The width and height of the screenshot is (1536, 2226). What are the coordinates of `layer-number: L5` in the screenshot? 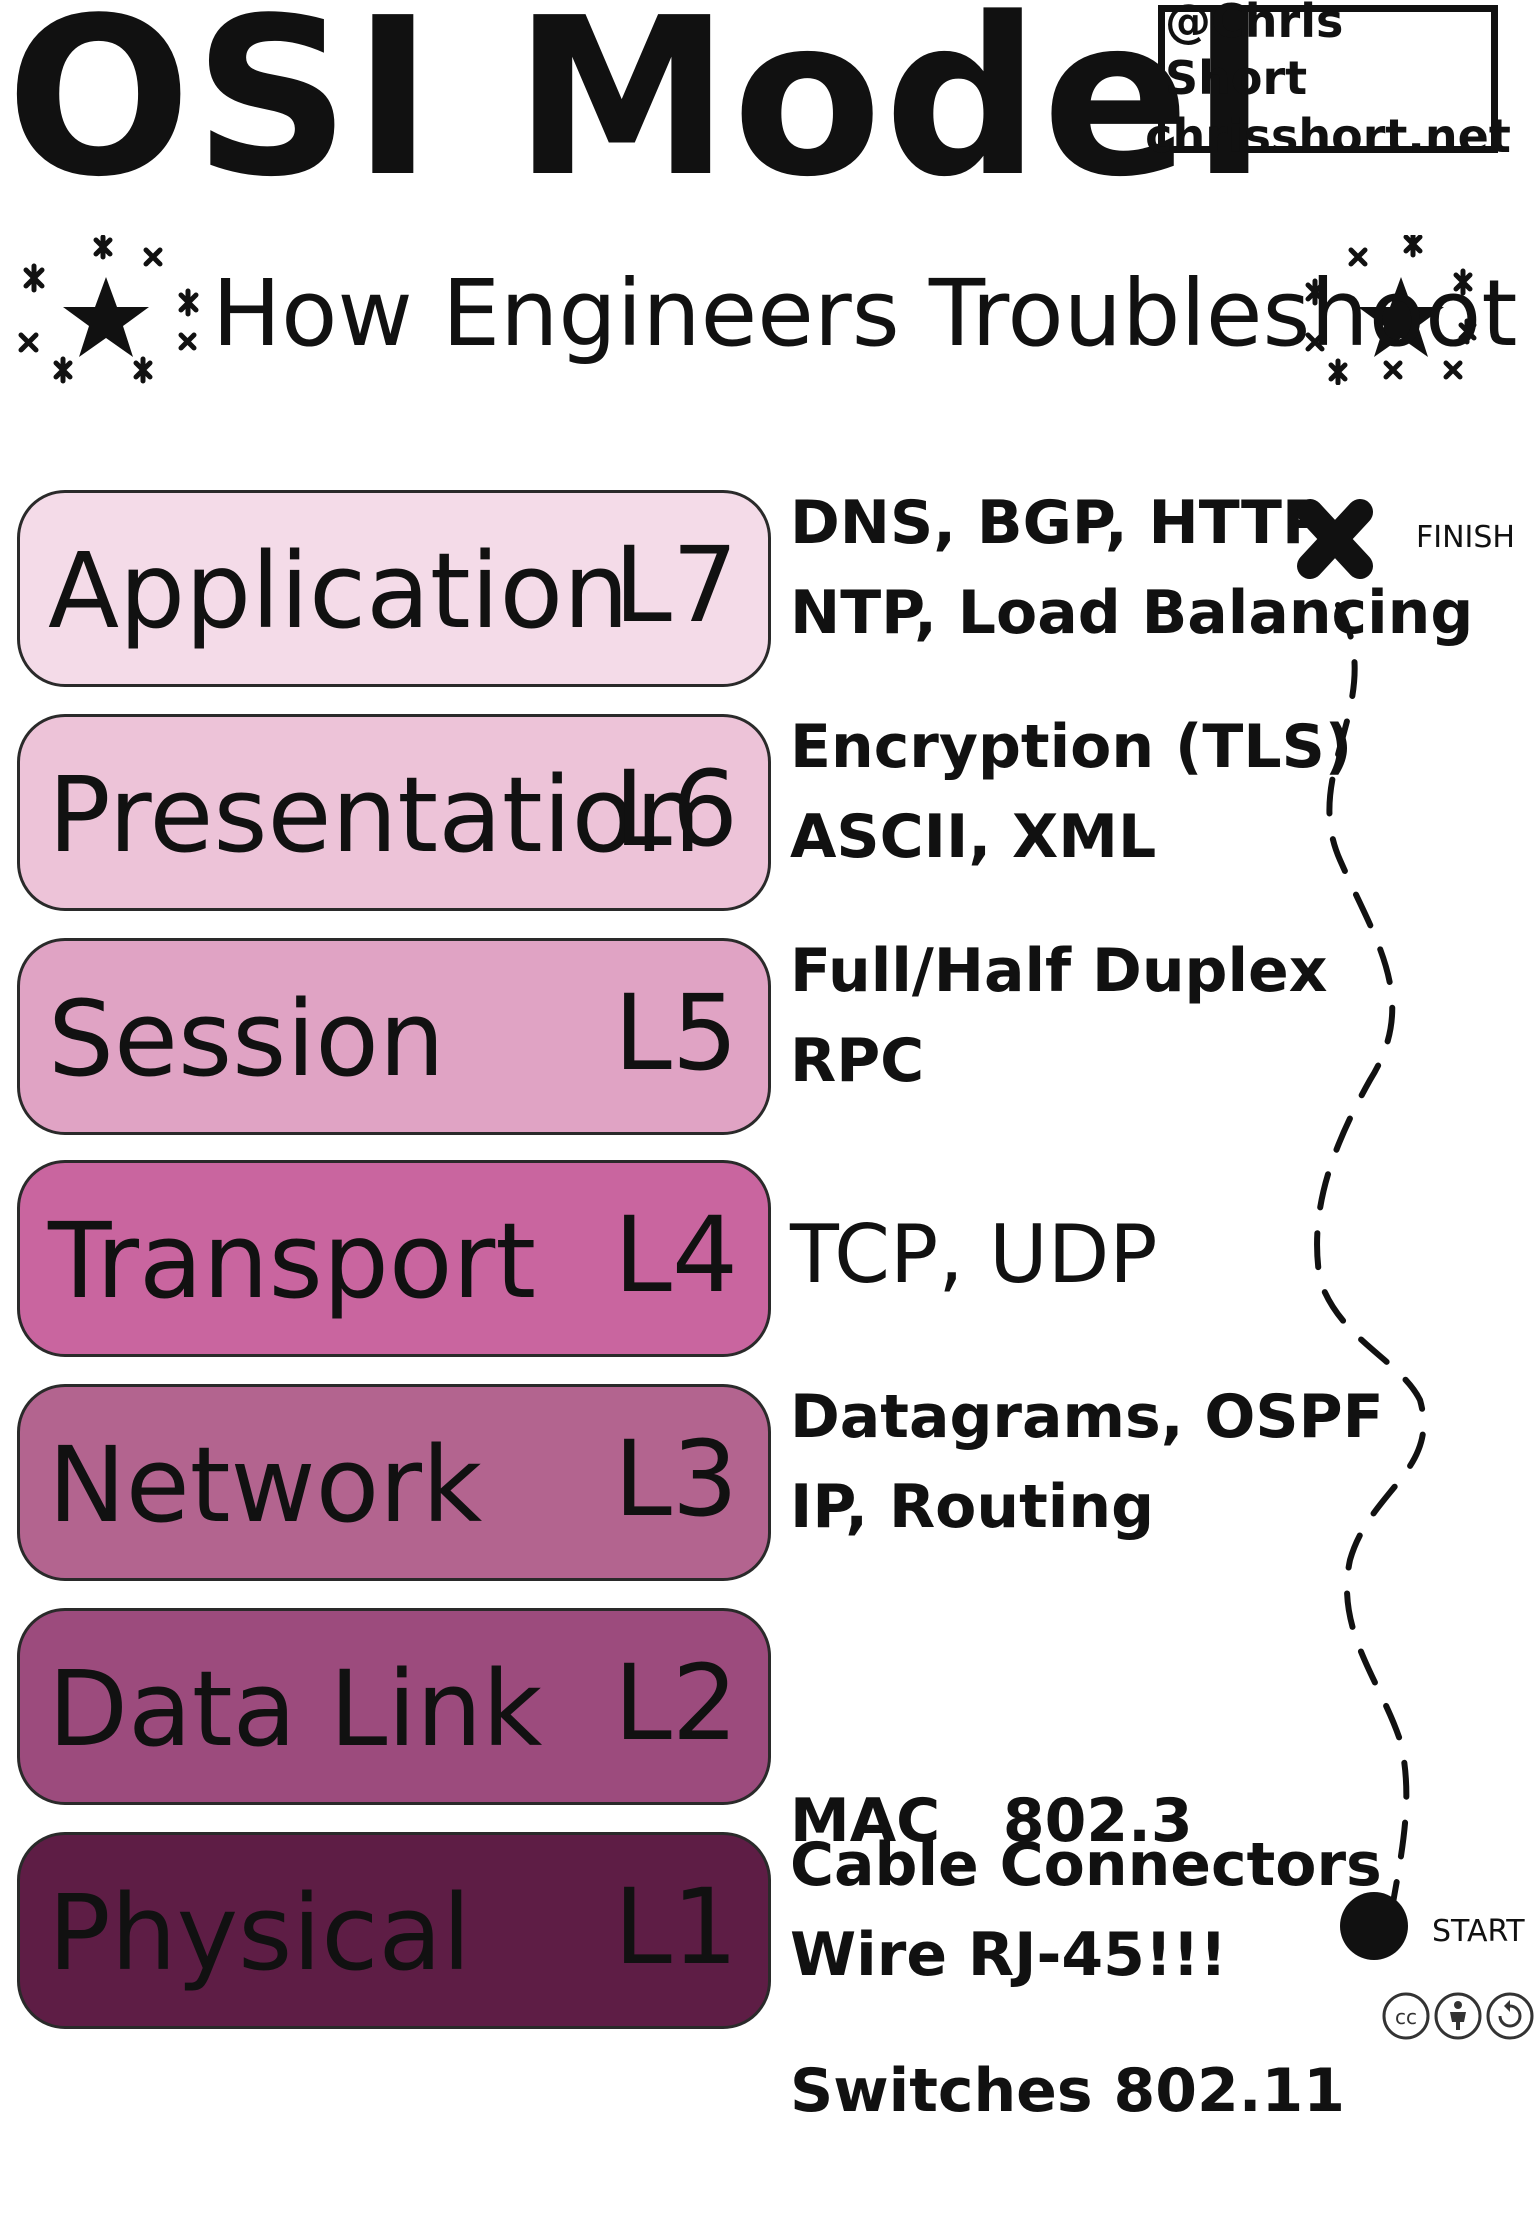 It's located at (675, 1033).